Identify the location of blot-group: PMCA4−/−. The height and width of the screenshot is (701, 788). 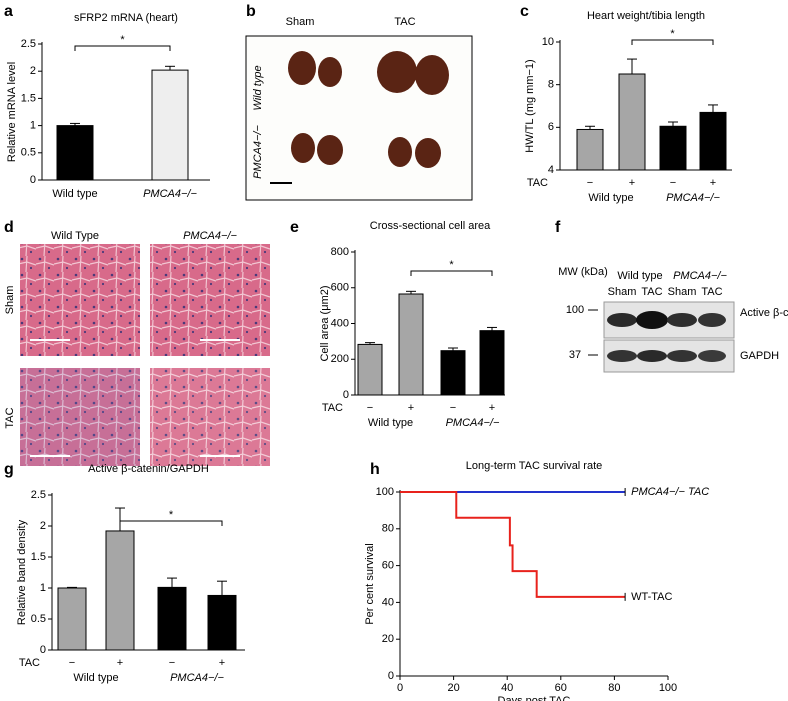
(700, 276).